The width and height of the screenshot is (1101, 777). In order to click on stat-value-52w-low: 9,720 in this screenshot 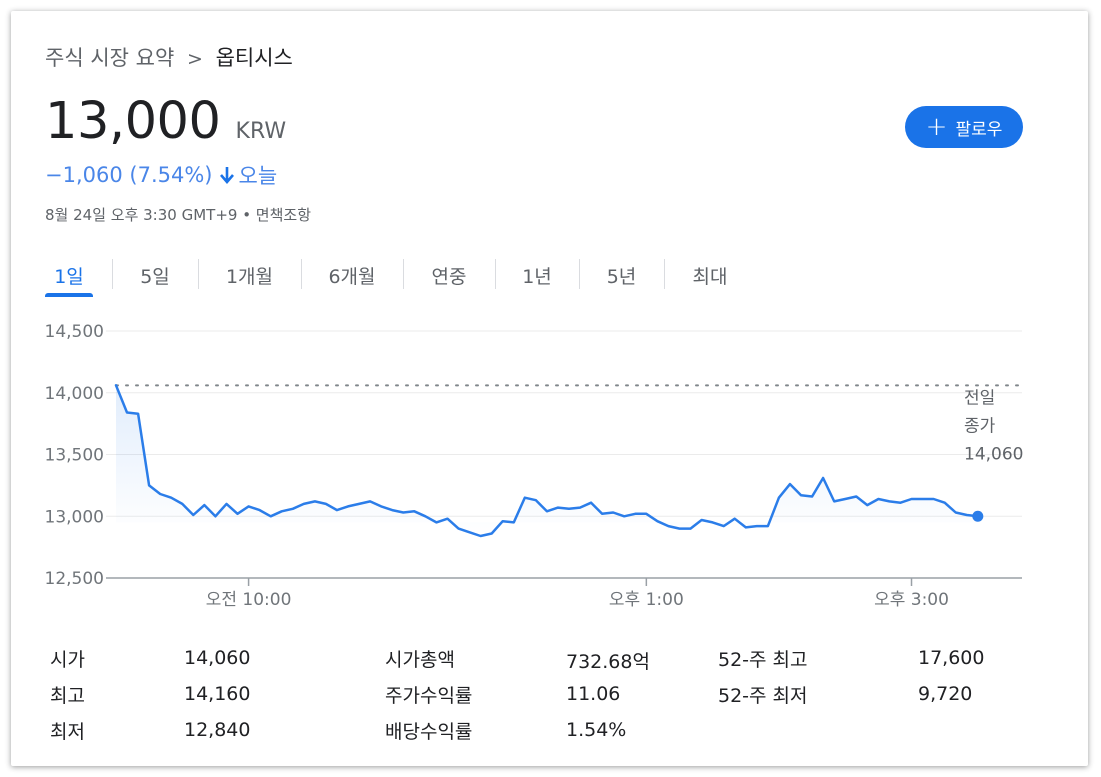, I will do `click(945, 694)`.